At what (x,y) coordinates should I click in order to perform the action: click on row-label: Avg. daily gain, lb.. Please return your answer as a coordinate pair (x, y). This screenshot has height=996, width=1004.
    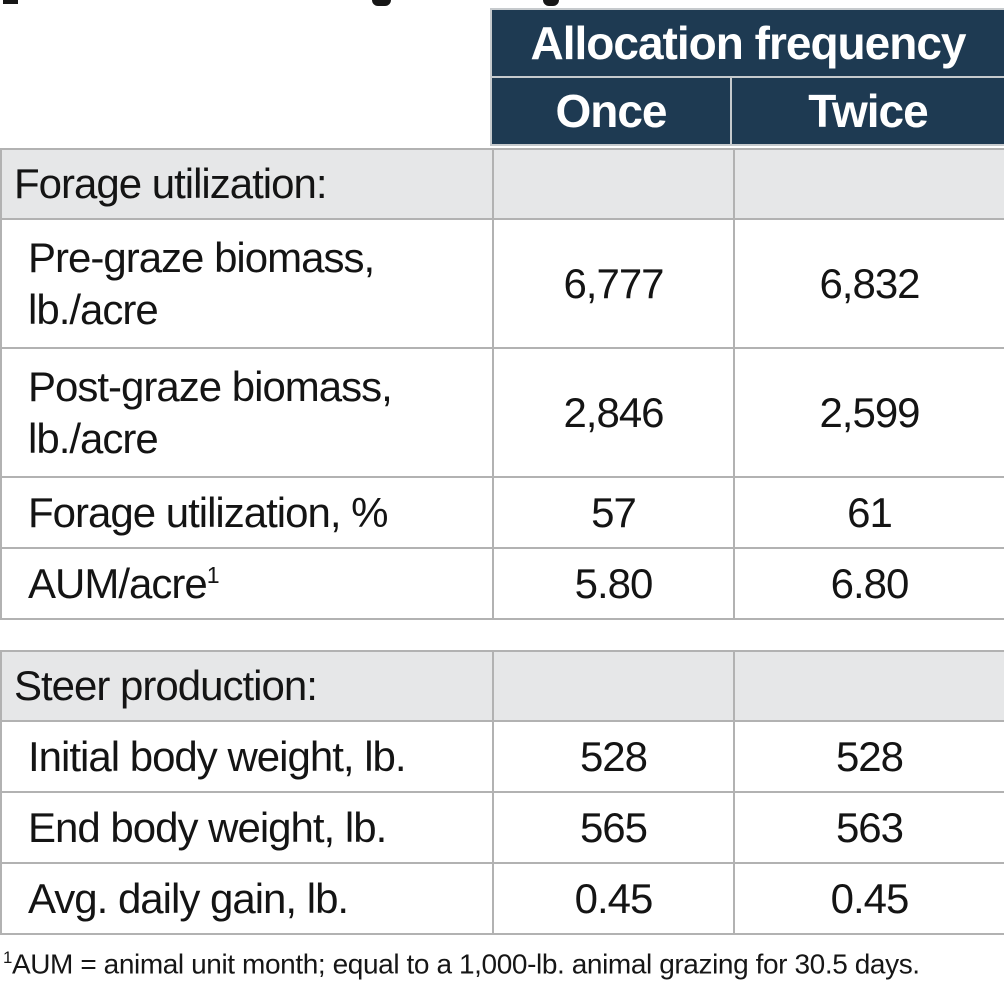
    Looking at the image, I should click on (247, 898).